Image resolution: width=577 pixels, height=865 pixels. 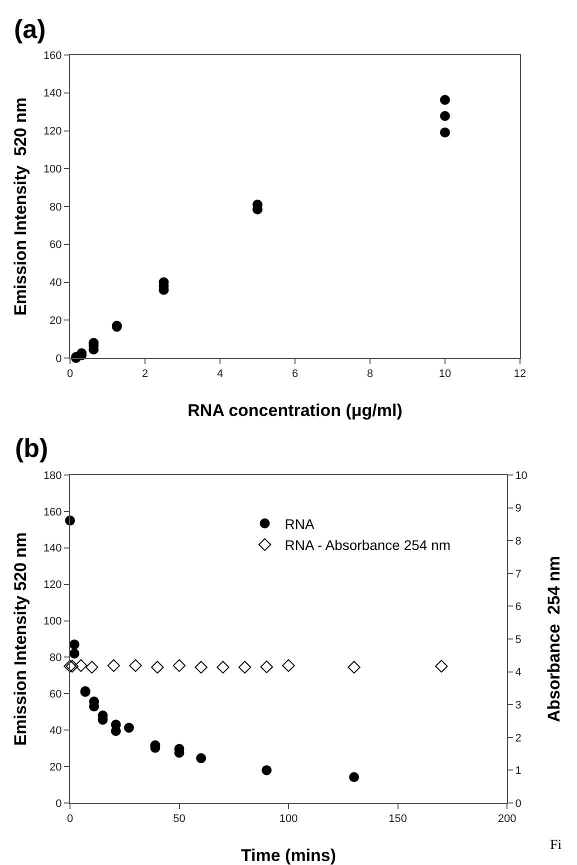 What do you see at coordinates (367, 545) in the screenshot?
I see `legend-label: RNA - Absorbance 254 nm` at bounding box center [367, 545].